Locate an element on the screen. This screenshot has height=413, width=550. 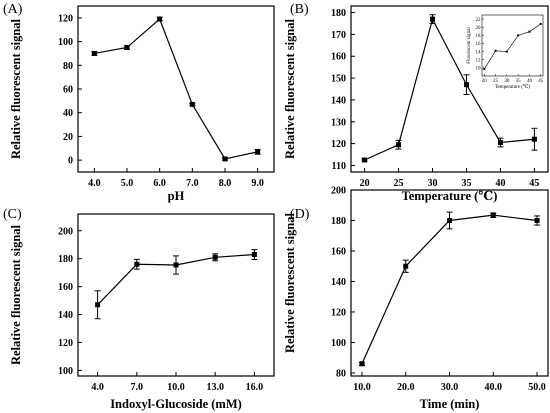
panel-label: (A) is located at coordinates (13, 9).